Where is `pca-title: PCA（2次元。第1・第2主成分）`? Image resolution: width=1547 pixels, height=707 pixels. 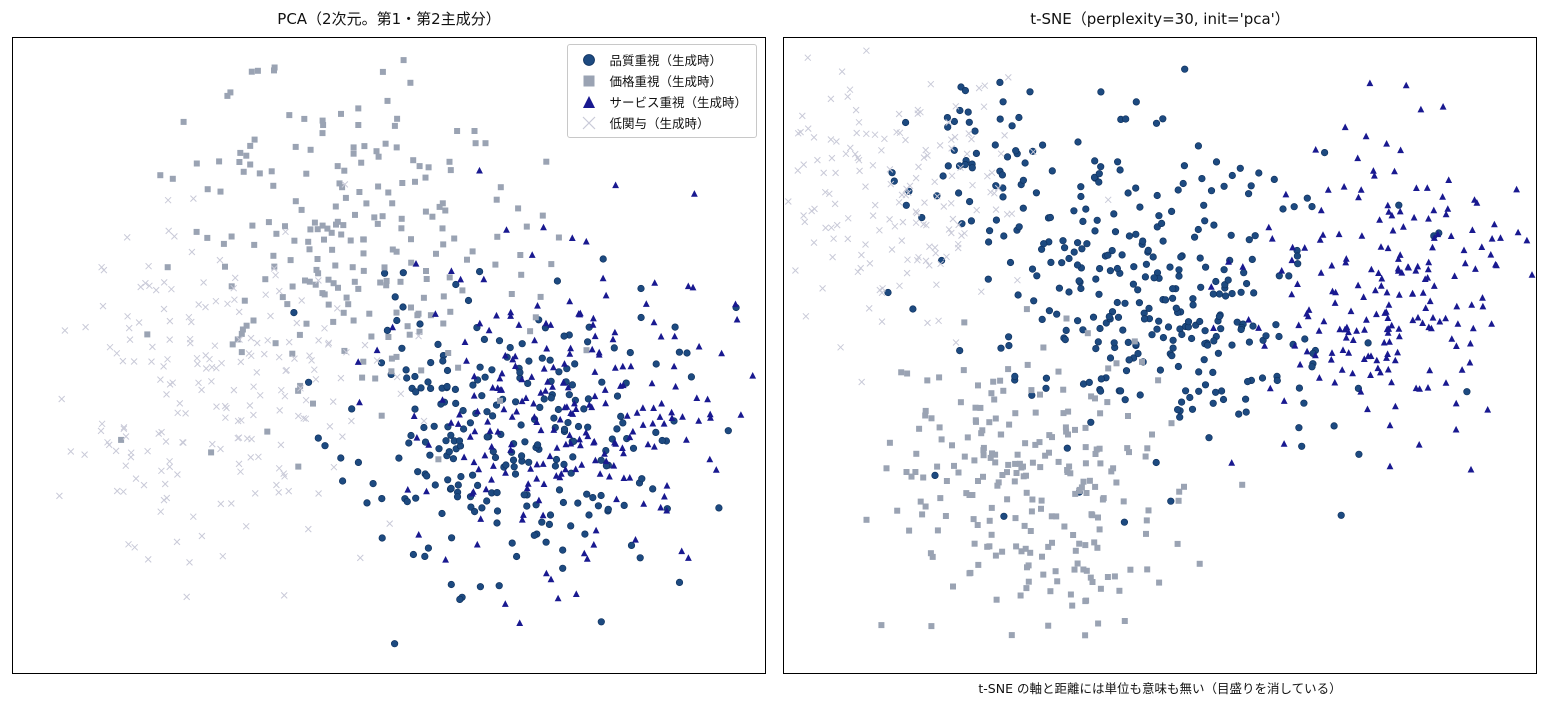
pca-title: PCA（2次元。第1・第2主成分） is located at coordinates (389, 19).